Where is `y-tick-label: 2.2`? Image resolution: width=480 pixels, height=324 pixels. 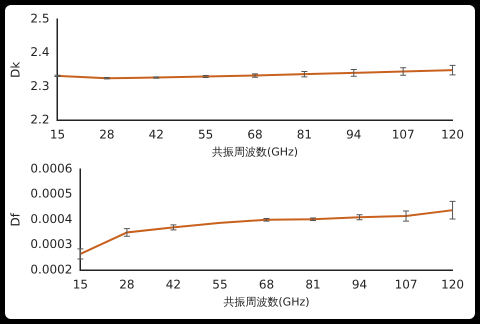 y-tick-label: 2.2 is located at coordinates (40, 119).